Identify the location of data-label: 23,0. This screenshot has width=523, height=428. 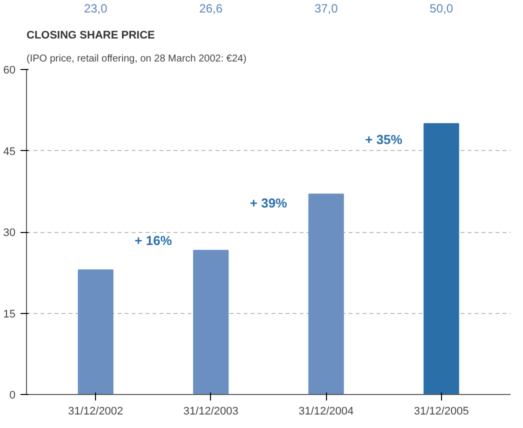
(96, 9).